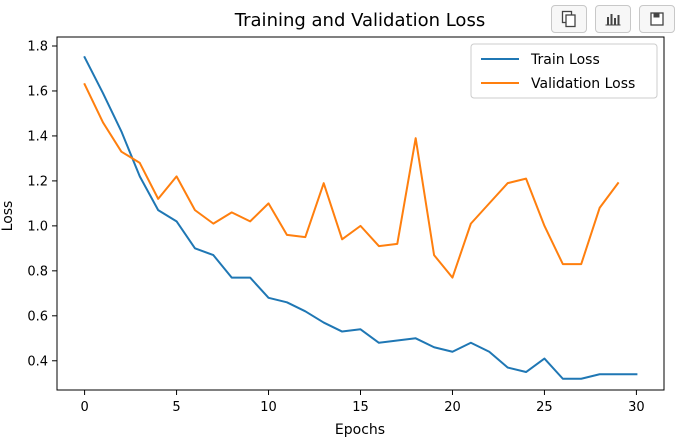  What do you see at coordinates (84, 407) in the screenshot?
I see `x-tick-label: 0` at bounding box center [84, 407].